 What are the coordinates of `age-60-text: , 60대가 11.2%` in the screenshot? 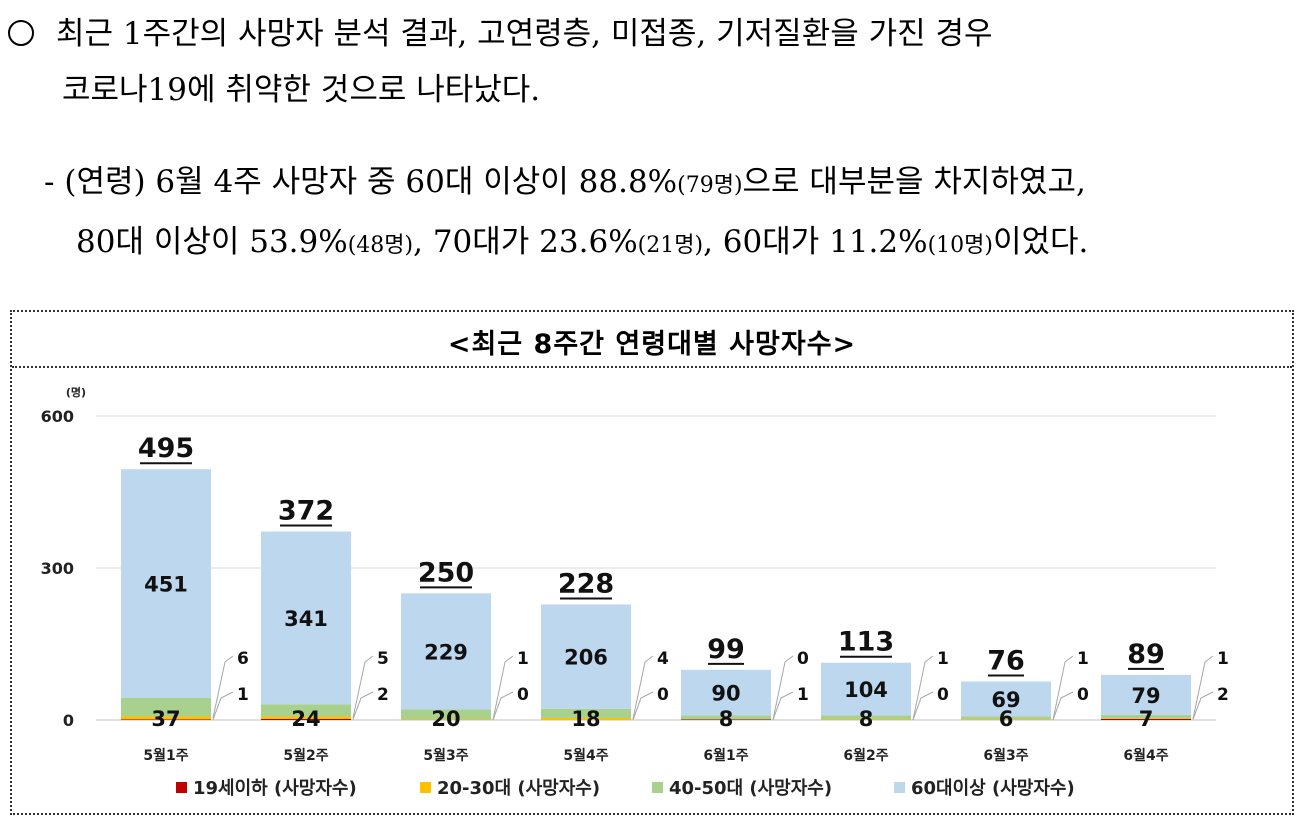 It's located at (815, 242).